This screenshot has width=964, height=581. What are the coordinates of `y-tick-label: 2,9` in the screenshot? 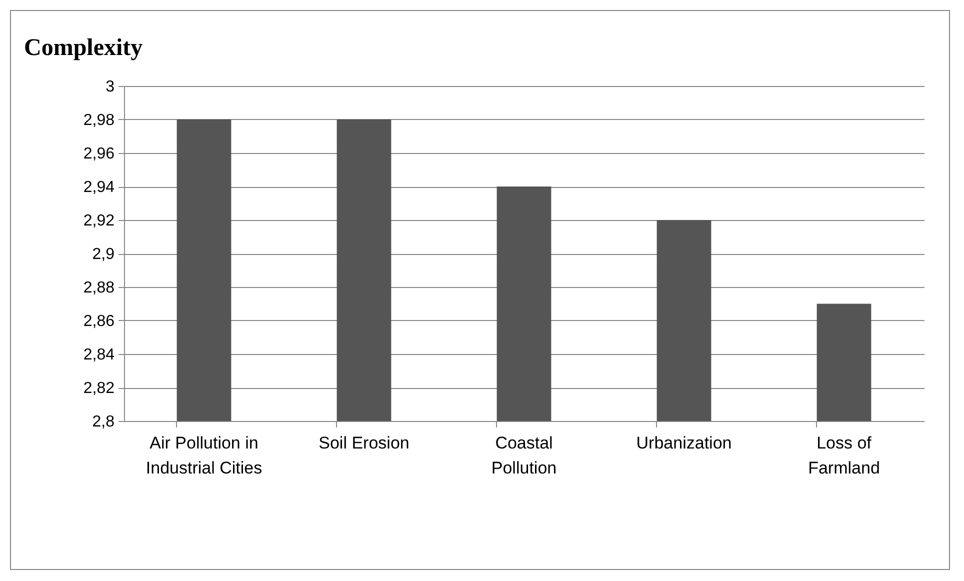 It's located at (103, 254).